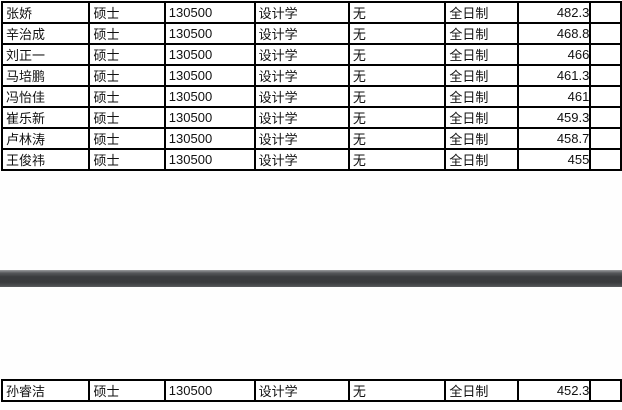 Image resolution: width=622 pixels, height=410 pixels. What do you see at coordinates (554, 75) in the screenshot?
I see `cell-score: 461.3` at bounding box center [554, 75].